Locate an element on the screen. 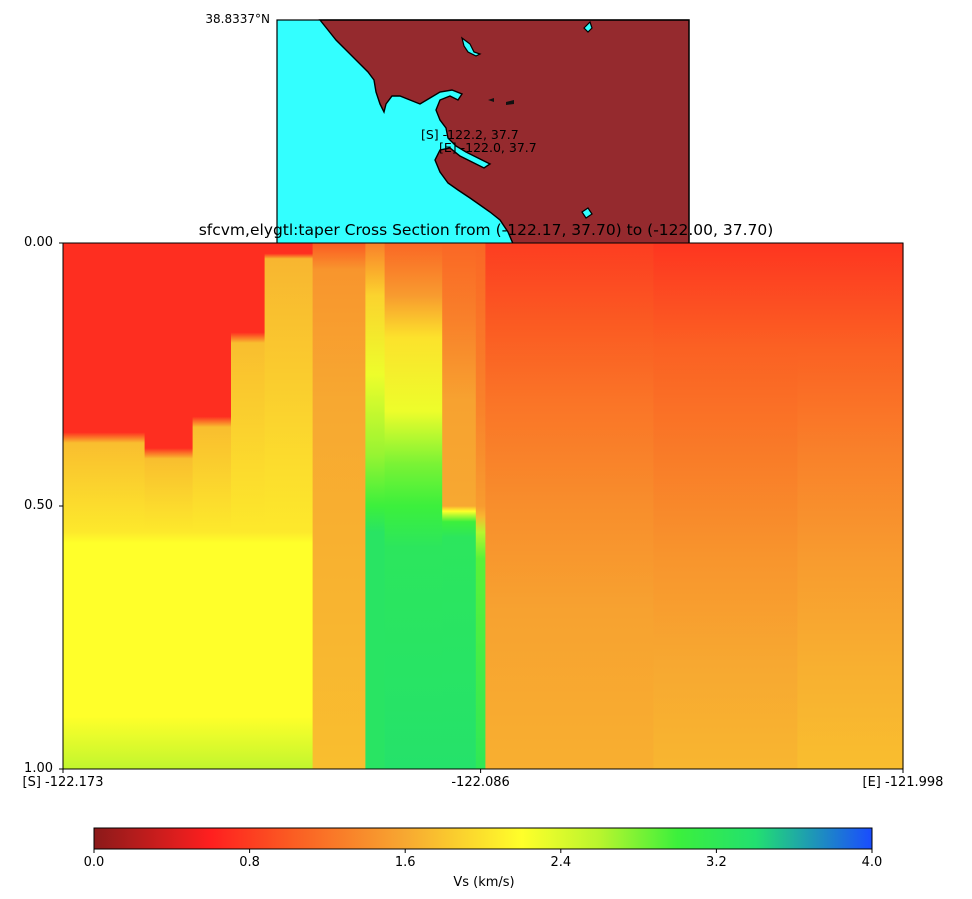 The width and height of the screenshot is (972, 899). colorbar-gradient is located at coordinates (483, 838).